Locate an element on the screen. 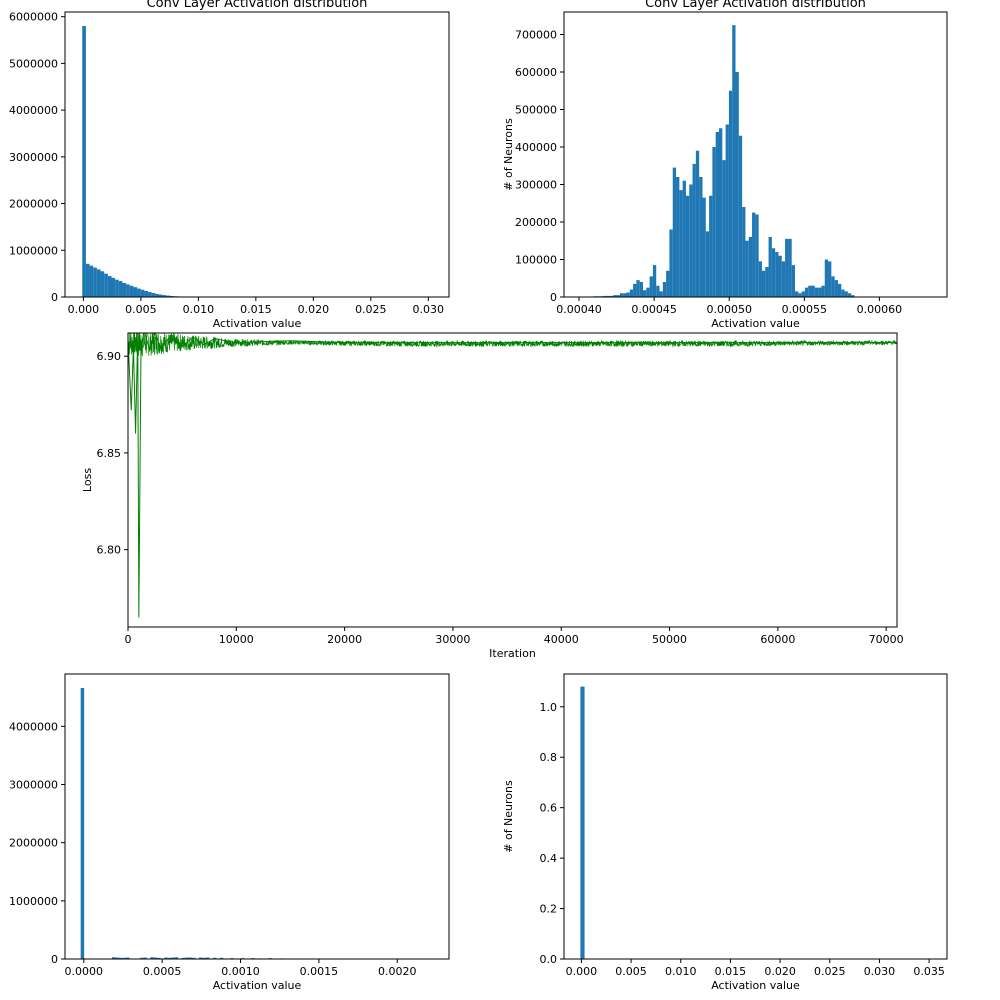 The height and width of the screenshot is (1000, 1000). y-tick-label: 1000000 is located at coordinates (33, 250).